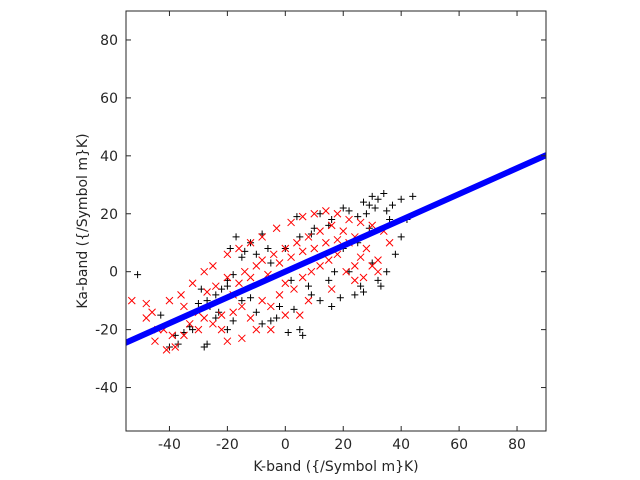 The width and height of the screenshot is (640, 480). I want to click on x-tick-label: 20, so click(343, 445).